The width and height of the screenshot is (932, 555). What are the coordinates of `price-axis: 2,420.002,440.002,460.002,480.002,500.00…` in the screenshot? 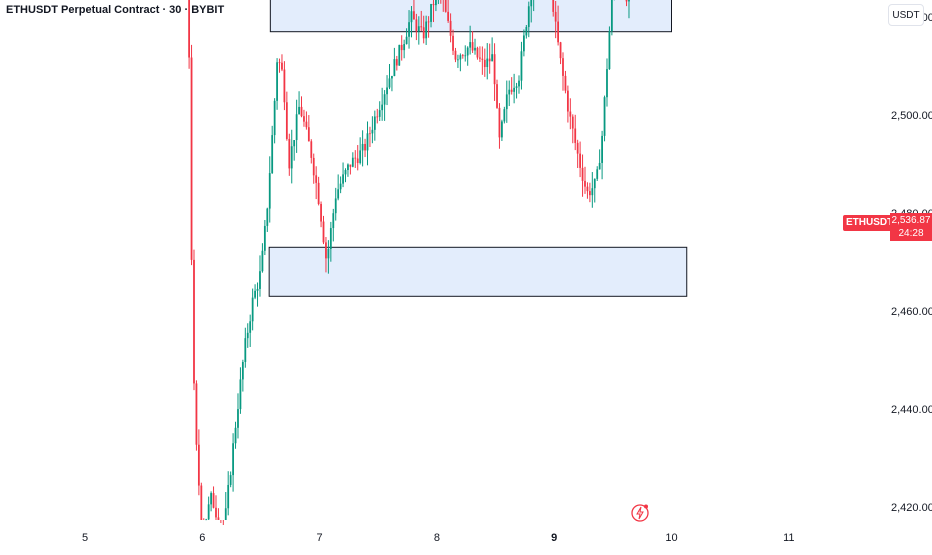 It's located at (908, 275).